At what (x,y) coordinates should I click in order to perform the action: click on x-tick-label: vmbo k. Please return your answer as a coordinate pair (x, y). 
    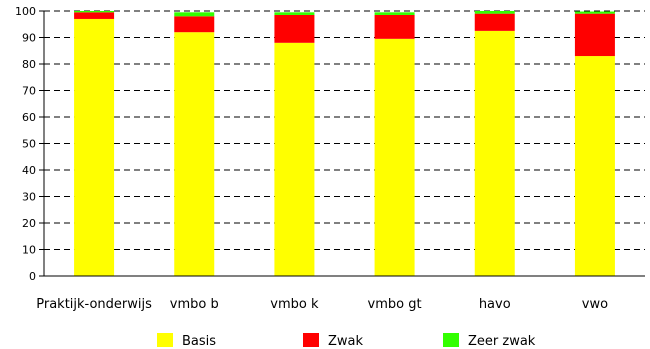
    Looking at the image, I should click on (294, 304).